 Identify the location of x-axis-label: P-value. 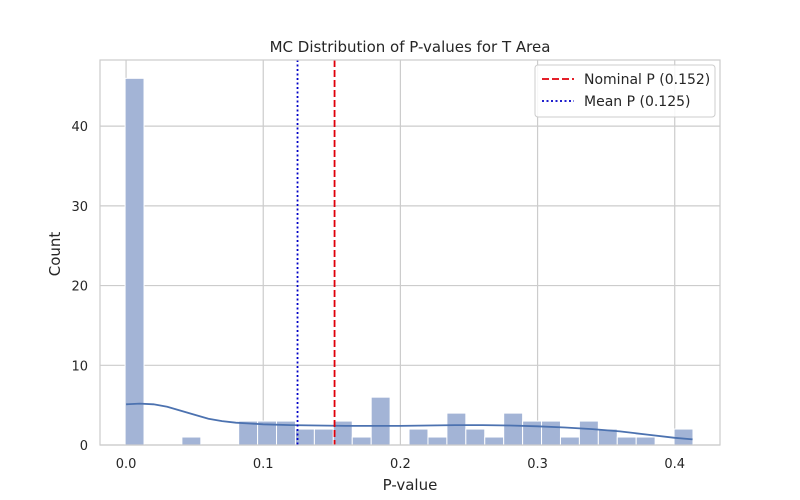
(410, 485).